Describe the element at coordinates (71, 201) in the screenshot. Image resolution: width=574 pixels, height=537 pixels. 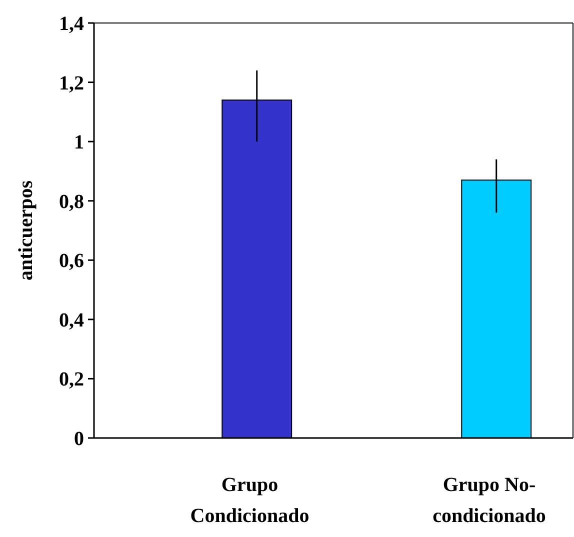
I see `y-tick-label: 0,8` at that location.